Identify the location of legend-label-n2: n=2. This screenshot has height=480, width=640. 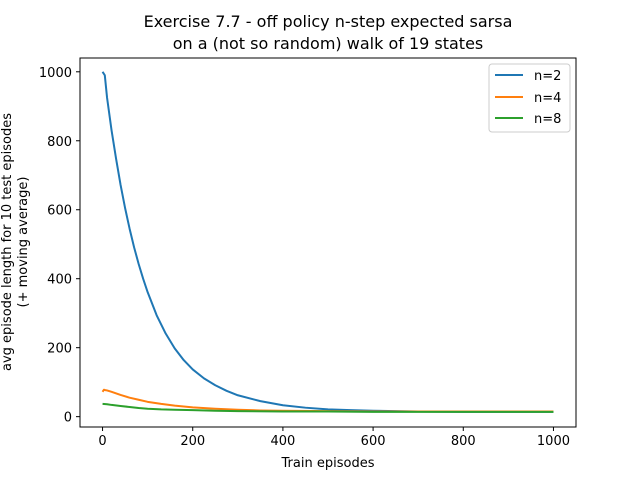
(547, 76).